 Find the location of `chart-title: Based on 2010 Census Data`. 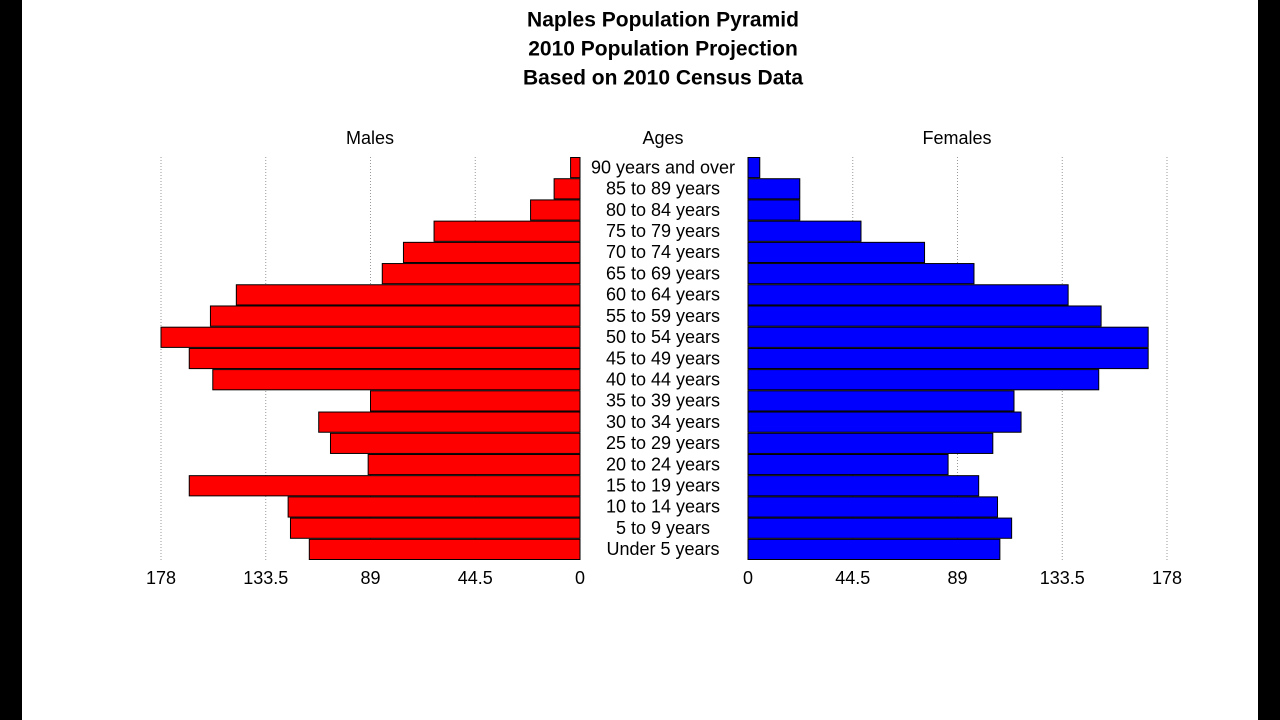

chart-title: Based on 2010 Census Data is located at coordinates (663, 78).